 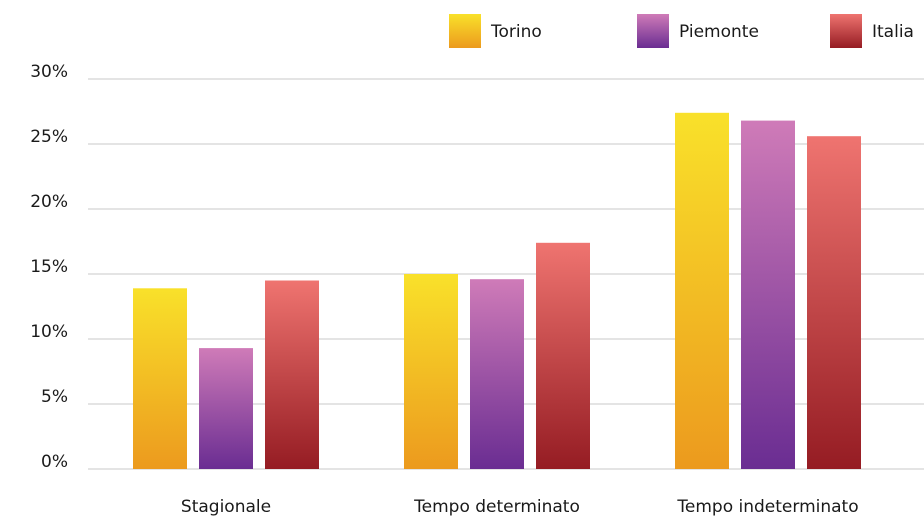 I want to click on x-category-label: Tempo determinato, so click(x=496, y=507).